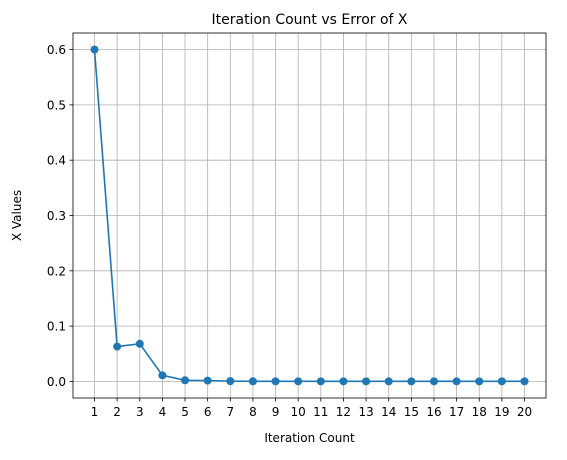  What do you see at coordinates (140, 412) in the screenshot?
I see `x-tick-label: 3` at bounding box center [140, 412].